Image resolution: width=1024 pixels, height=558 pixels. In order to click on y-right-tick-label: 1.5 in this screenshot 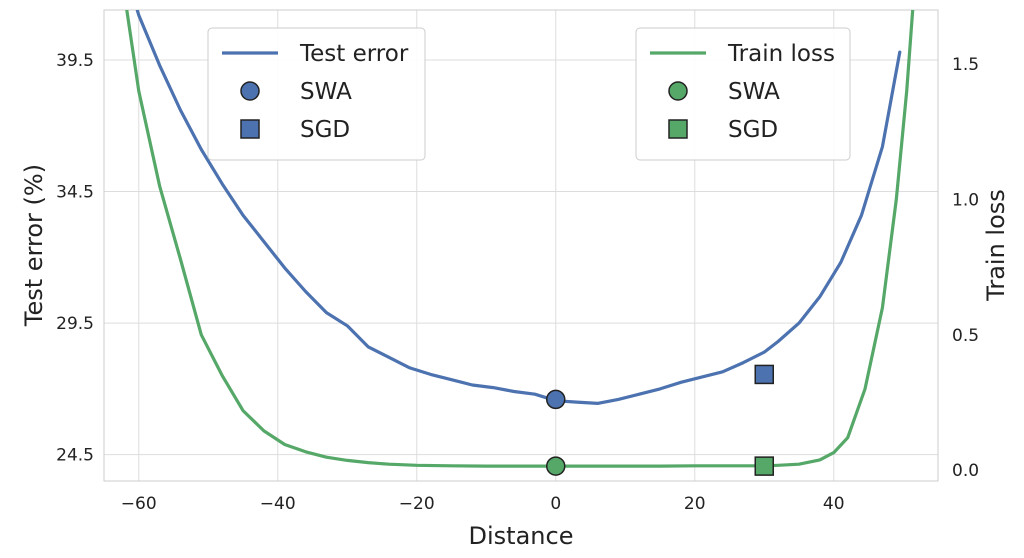, I will do `click(965, 65)`.